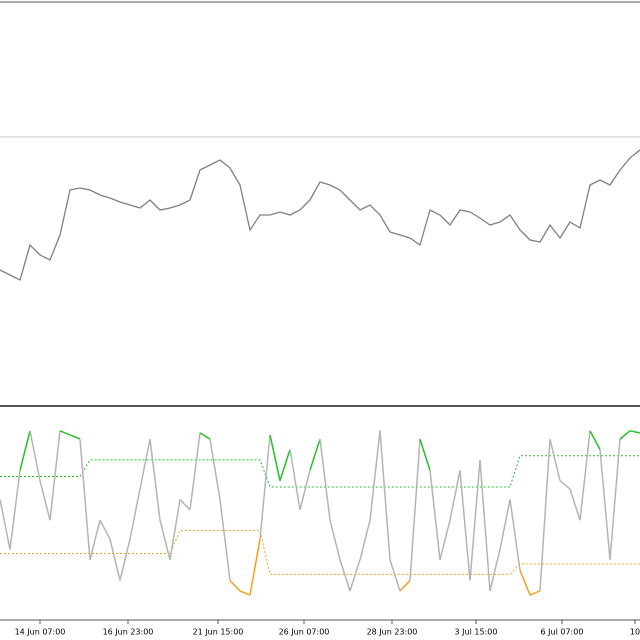 Image resolution: width=640 pixels, height=640 pixels. Describe the element at coordinates (304, 632) in the screenshot. I see `x-tick-label: 26 Jun 07:00` at that location.